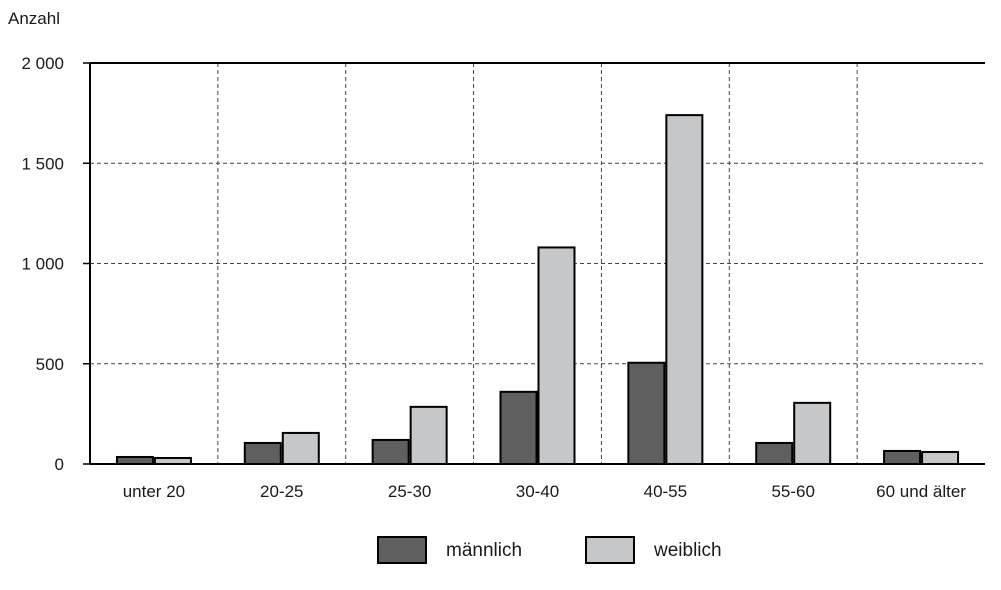 The image size is (1001, 590). Describe the element at coordinates (154, 491) in the screenshot. I see `x-tick-label: unter 20` at that location.